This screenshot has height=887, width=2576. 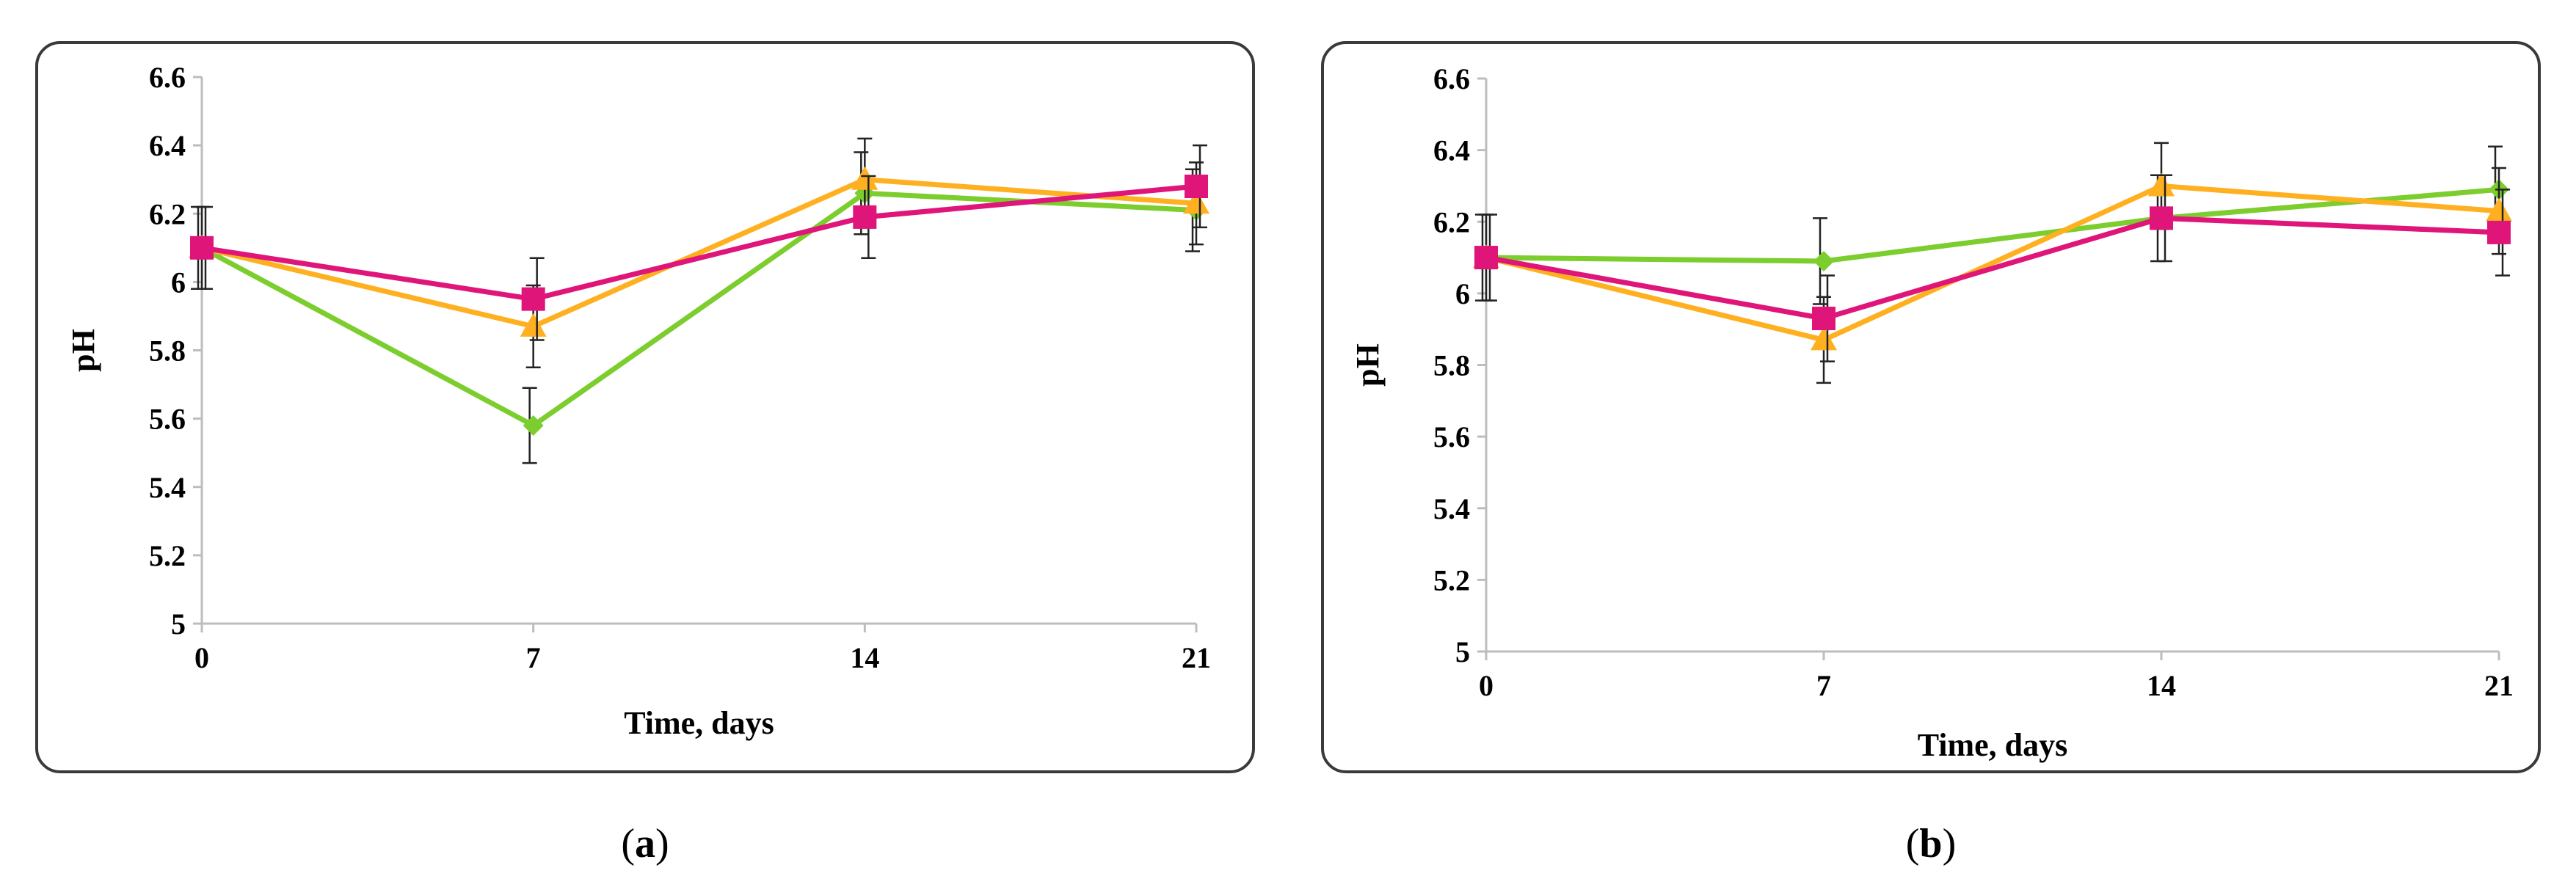 I want to click on panel-caption-a: (a), so click(x=645, y=843).